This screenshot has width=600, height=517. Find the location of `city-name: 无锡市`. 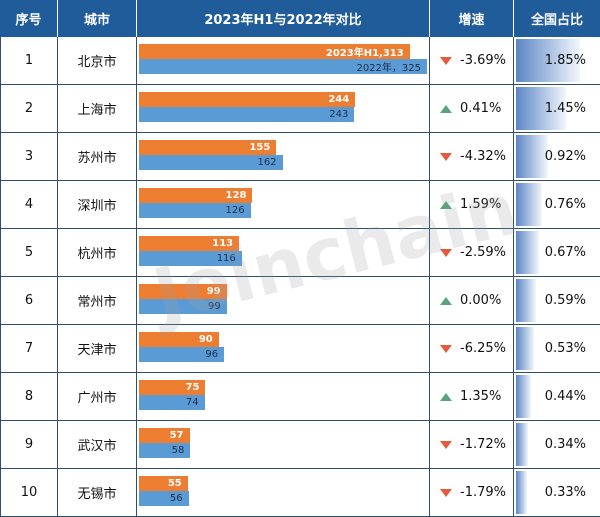

city-name: 无锡市 is located at coordinates (97, 492).